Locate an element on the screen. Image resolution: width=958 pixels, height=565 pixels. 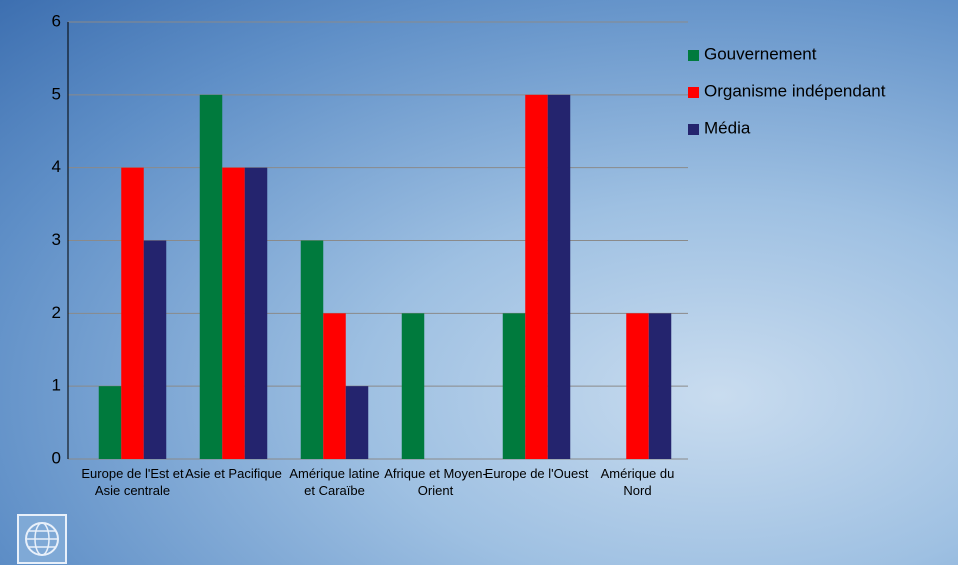
y-tick-label: 2 is located at coordinates (56, 312).